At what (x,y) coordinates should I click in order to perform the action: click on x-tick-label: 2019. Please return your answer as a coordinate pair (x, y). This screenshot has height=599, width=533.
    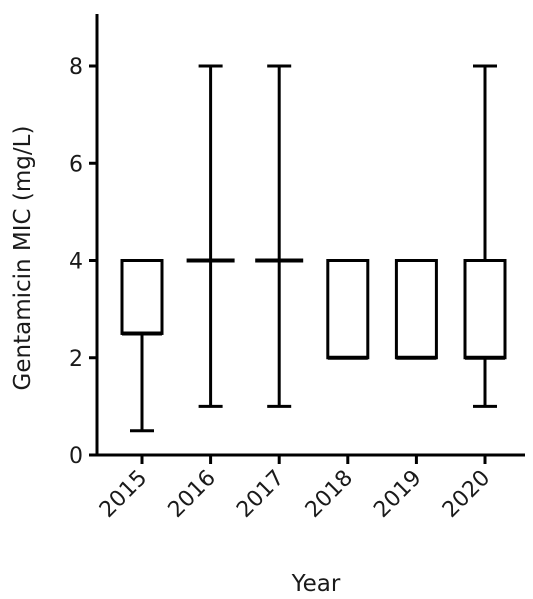
    Looking at the image, I should click on (397, 494).